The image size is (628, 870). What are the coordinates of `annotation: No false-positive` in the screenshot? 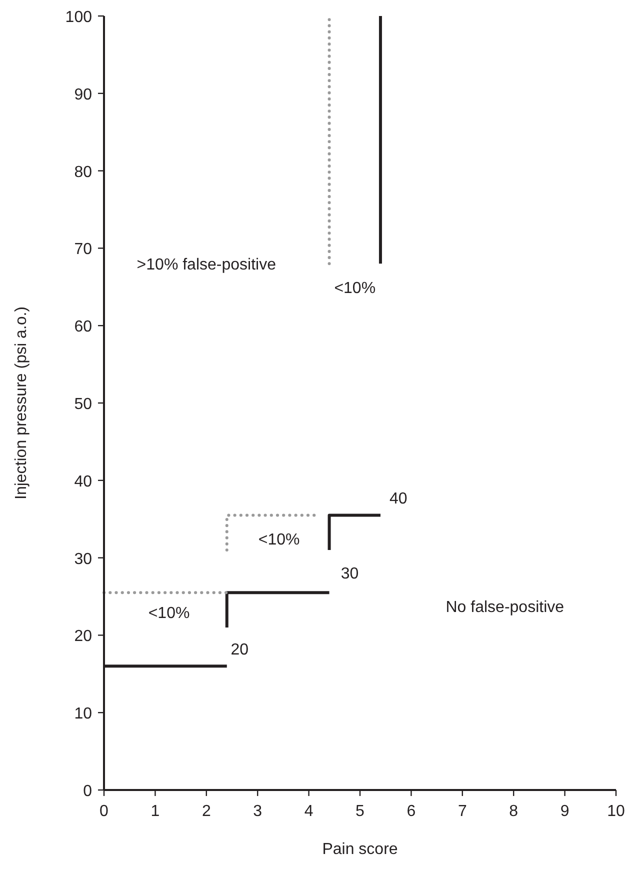 It's located at (505, 607).